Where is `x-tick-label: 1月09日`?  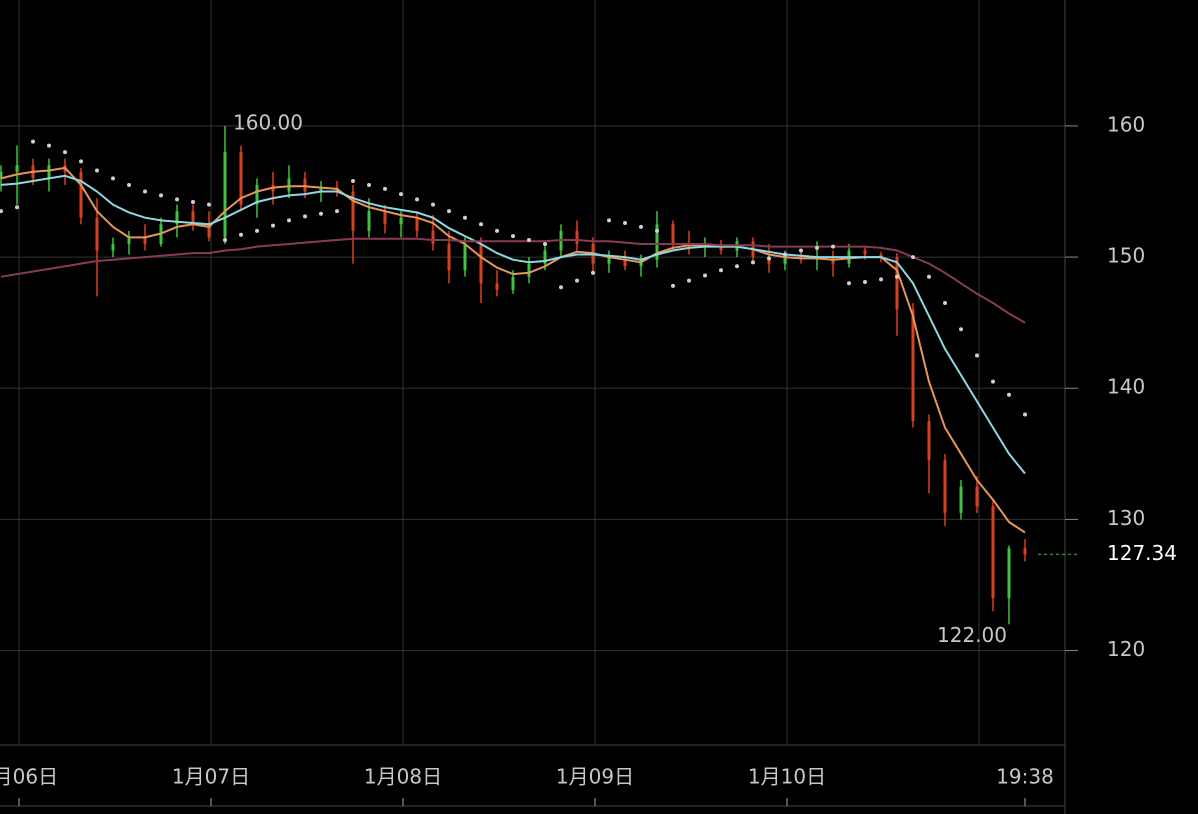 x-tick-label: 1月09日 is located at coordinates (595, 777).